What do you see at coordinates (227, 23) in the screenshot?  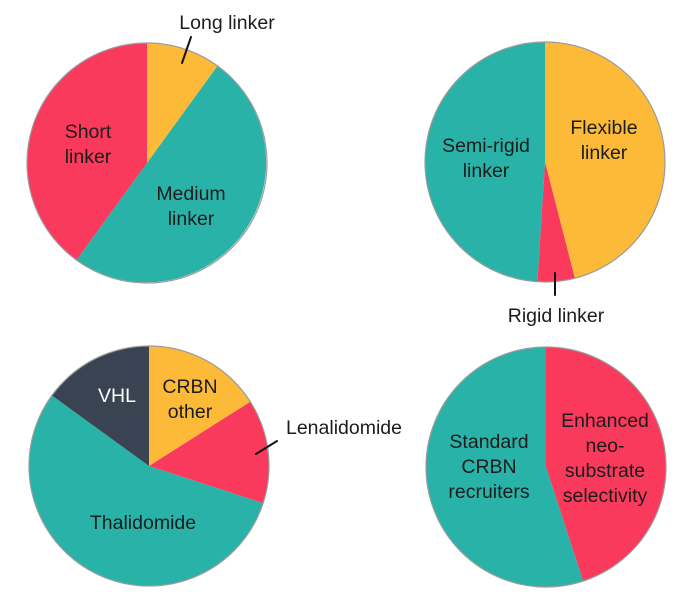 I see `slice-label-long-linker: Long linker` at bounding box center [227, 23].